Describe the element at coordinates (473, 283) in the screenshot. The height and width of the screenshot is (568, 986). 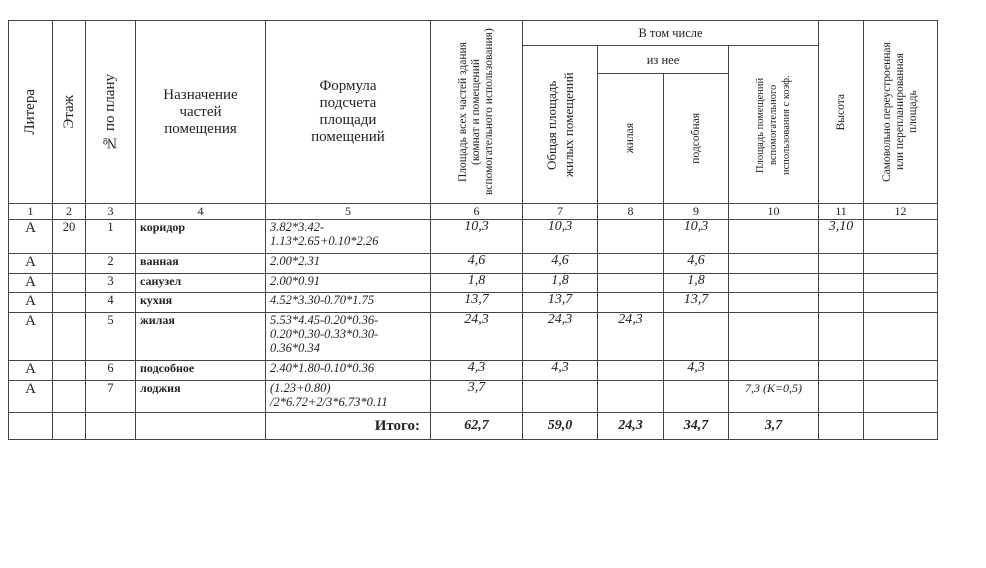
I see `table-row: А 3 санузел 2.00*0.91 1,8 1,8 1,8` at that location.